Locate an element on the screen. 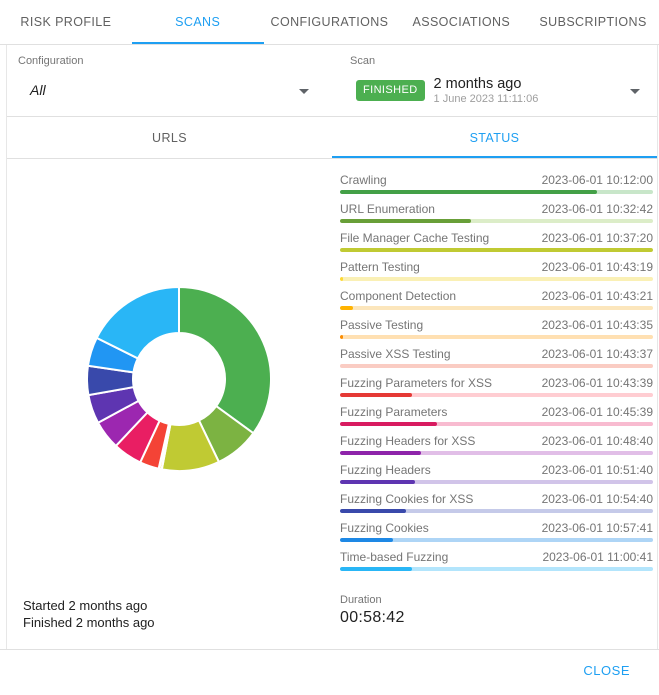 Image resolution: width=659 pixels, height=695 pixels. scan-relative-time: 2 months ago is located at coordinates (477, 84).